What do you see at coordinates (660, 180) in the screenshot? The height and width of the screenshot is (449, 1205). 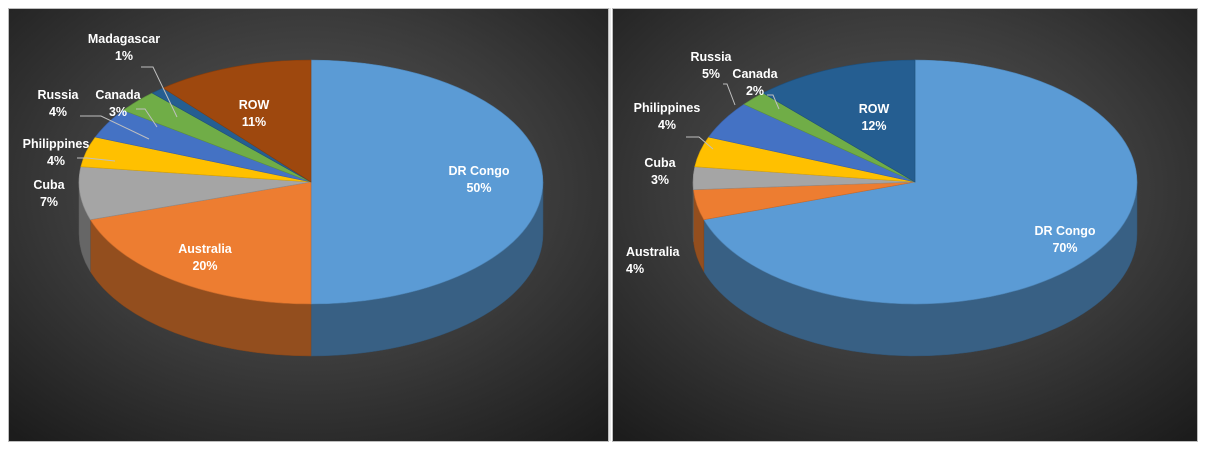 I see `slice-percent-cuba: 3%` at bounding box center [660, 180].